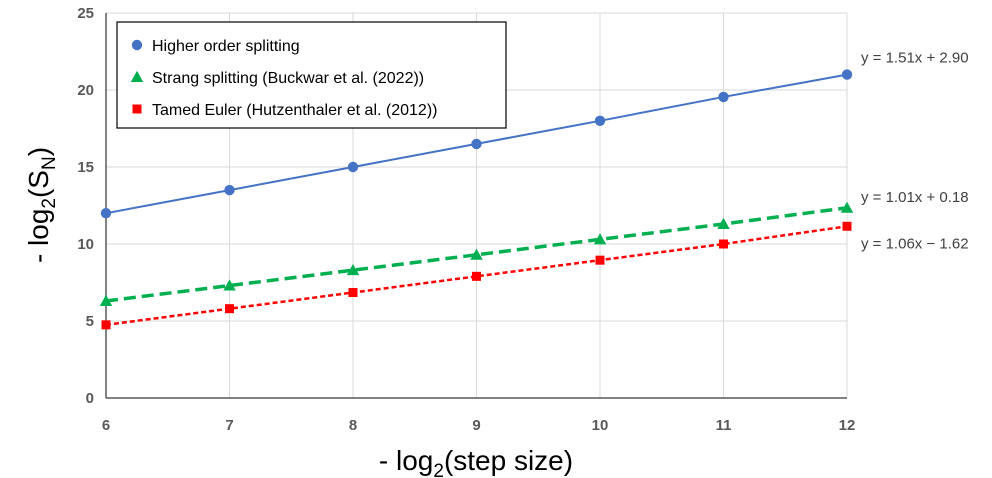  Describe the element at coordinates (724, 425) in the screenshot. I see `x-tick-label: 11` at that location.